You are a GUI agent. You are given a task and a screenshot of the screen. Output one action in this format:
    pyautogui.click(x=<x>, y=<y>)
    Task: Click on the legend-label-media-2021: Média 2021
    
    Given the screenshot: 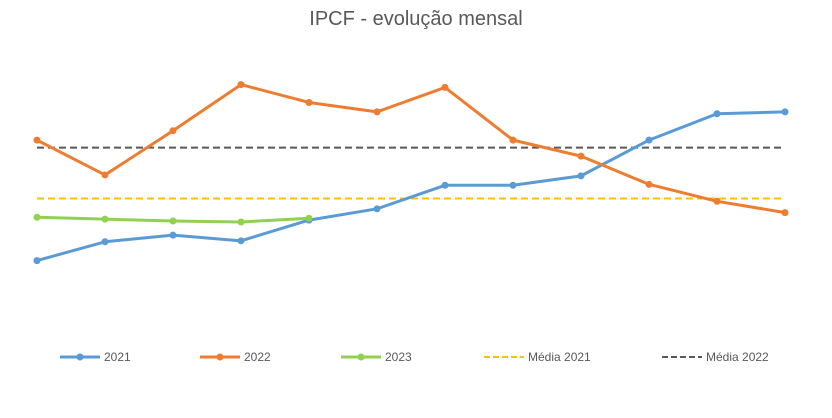 What is the action you would take?
    pyautogui.click(x=559, y=357)
    